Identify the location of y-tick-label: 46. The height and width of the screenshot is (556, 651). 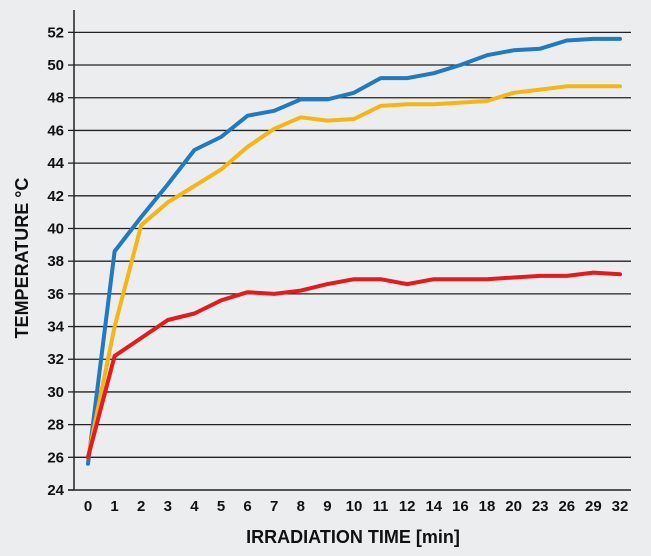
(55, 130).